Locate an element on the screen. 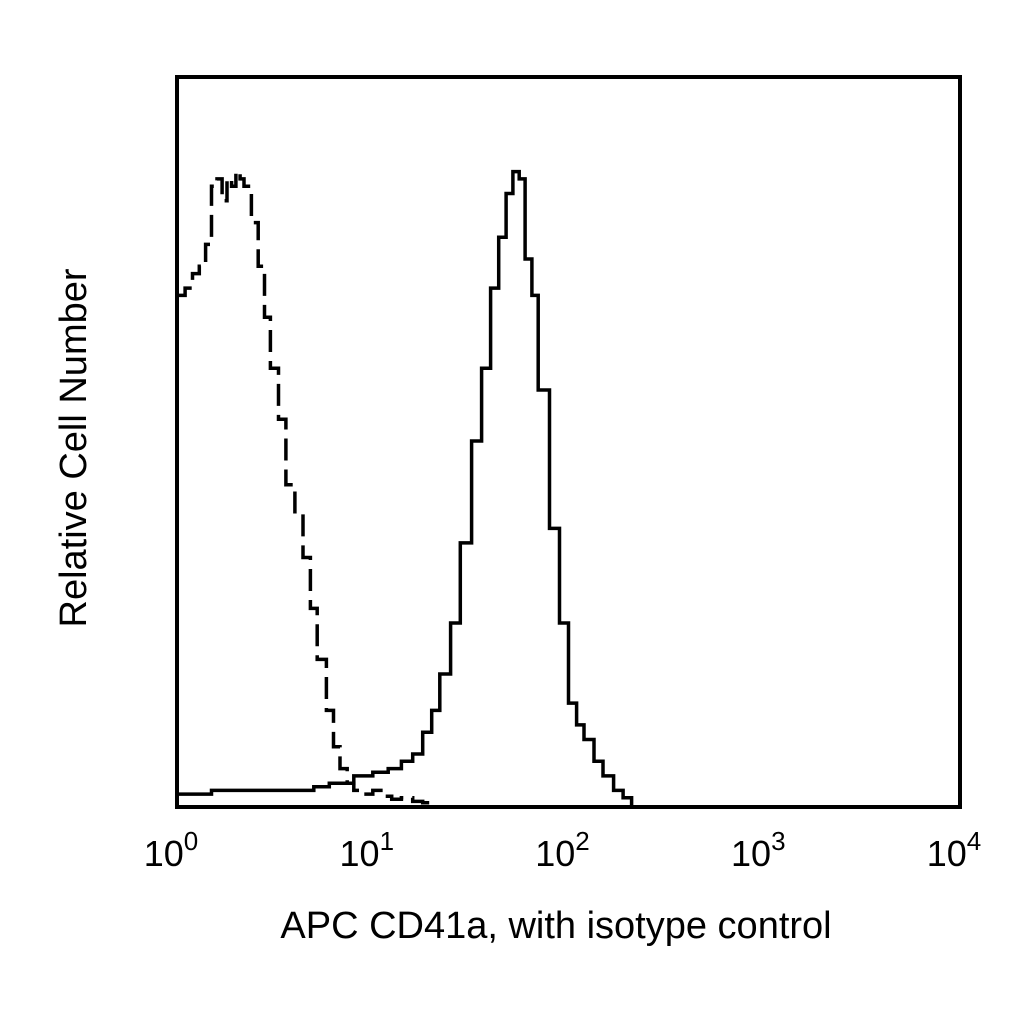 This screenshot has height=1029, width=1024. x-tick-labels: 10⁰ 10¹ 10² 10³ 10⁴ is located at coordinates (563, 850).